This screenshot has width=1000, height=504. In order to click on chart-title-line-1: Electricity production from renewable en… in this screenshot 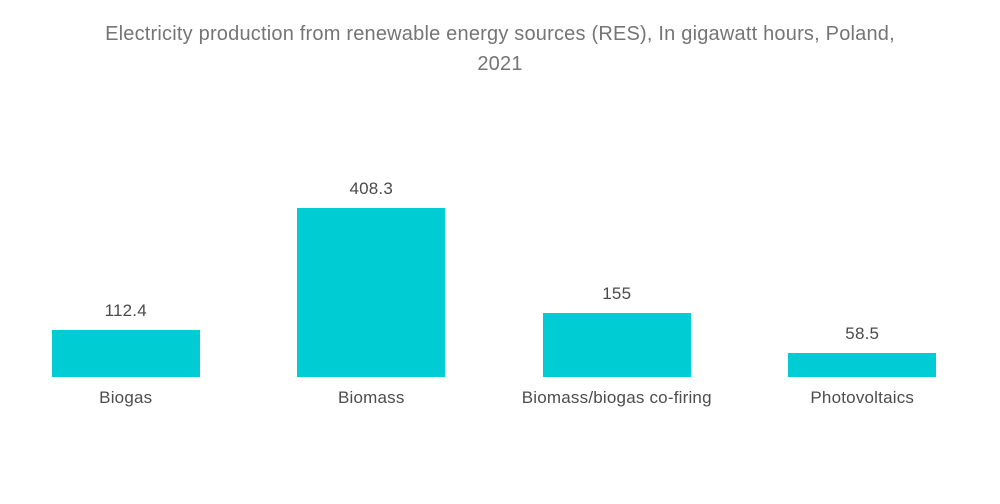, I will do `click(500, 34)`.